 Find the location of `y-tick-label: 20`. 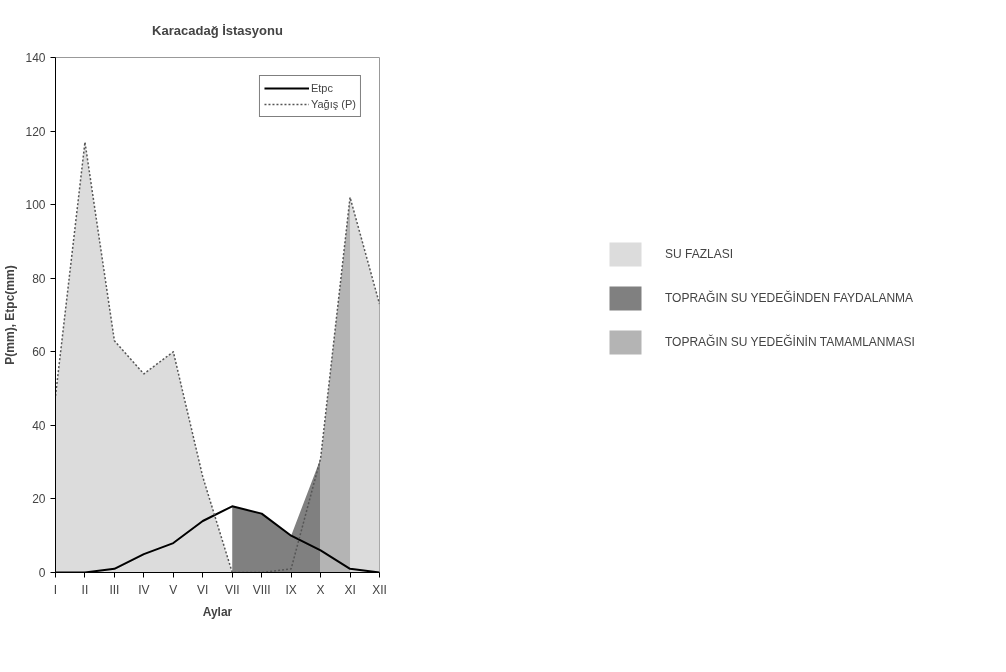

y-tick-label: 20 is located at coordinates (39, 499).